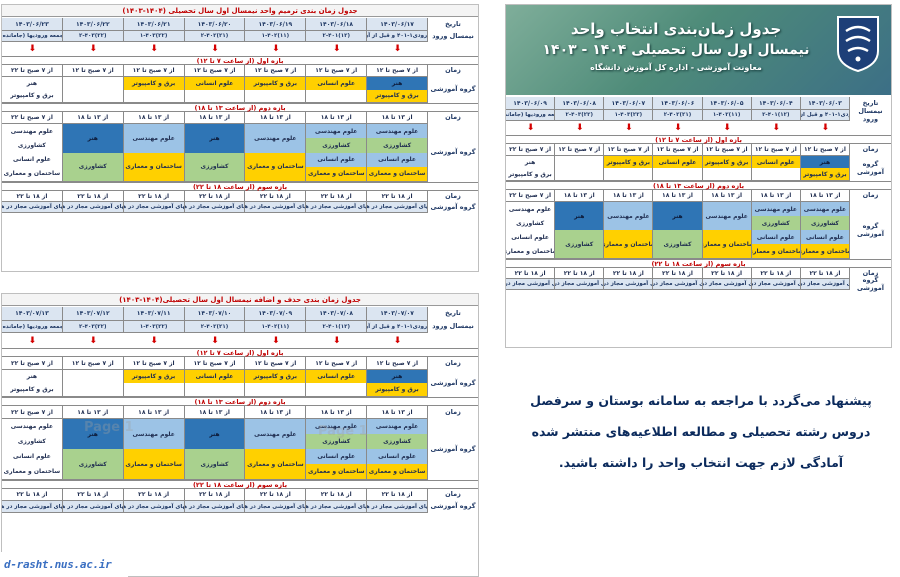  Describe the element at coordinates (397, 313) in the screenshot. I see `cell-text: ۱۴۰۳/۰۷/۰۷` at that location.